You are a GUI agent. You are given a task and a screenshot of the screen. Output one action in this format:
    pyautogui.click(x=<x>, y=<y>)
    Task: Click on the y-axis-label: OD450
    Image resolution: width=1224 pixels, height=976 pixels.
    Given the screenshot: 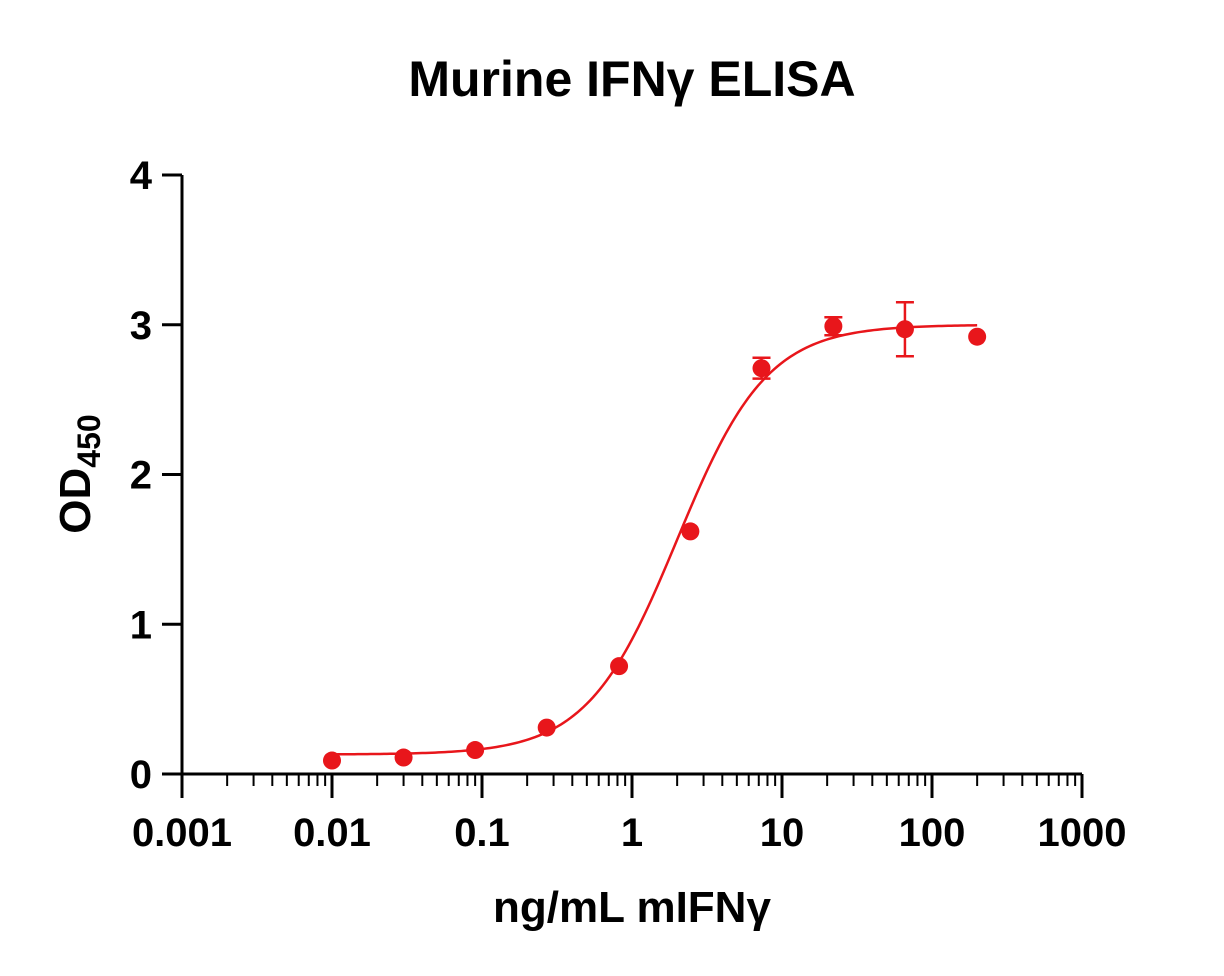 What is the action you would take?
    pyautogui.click(x=79, y=473)
    